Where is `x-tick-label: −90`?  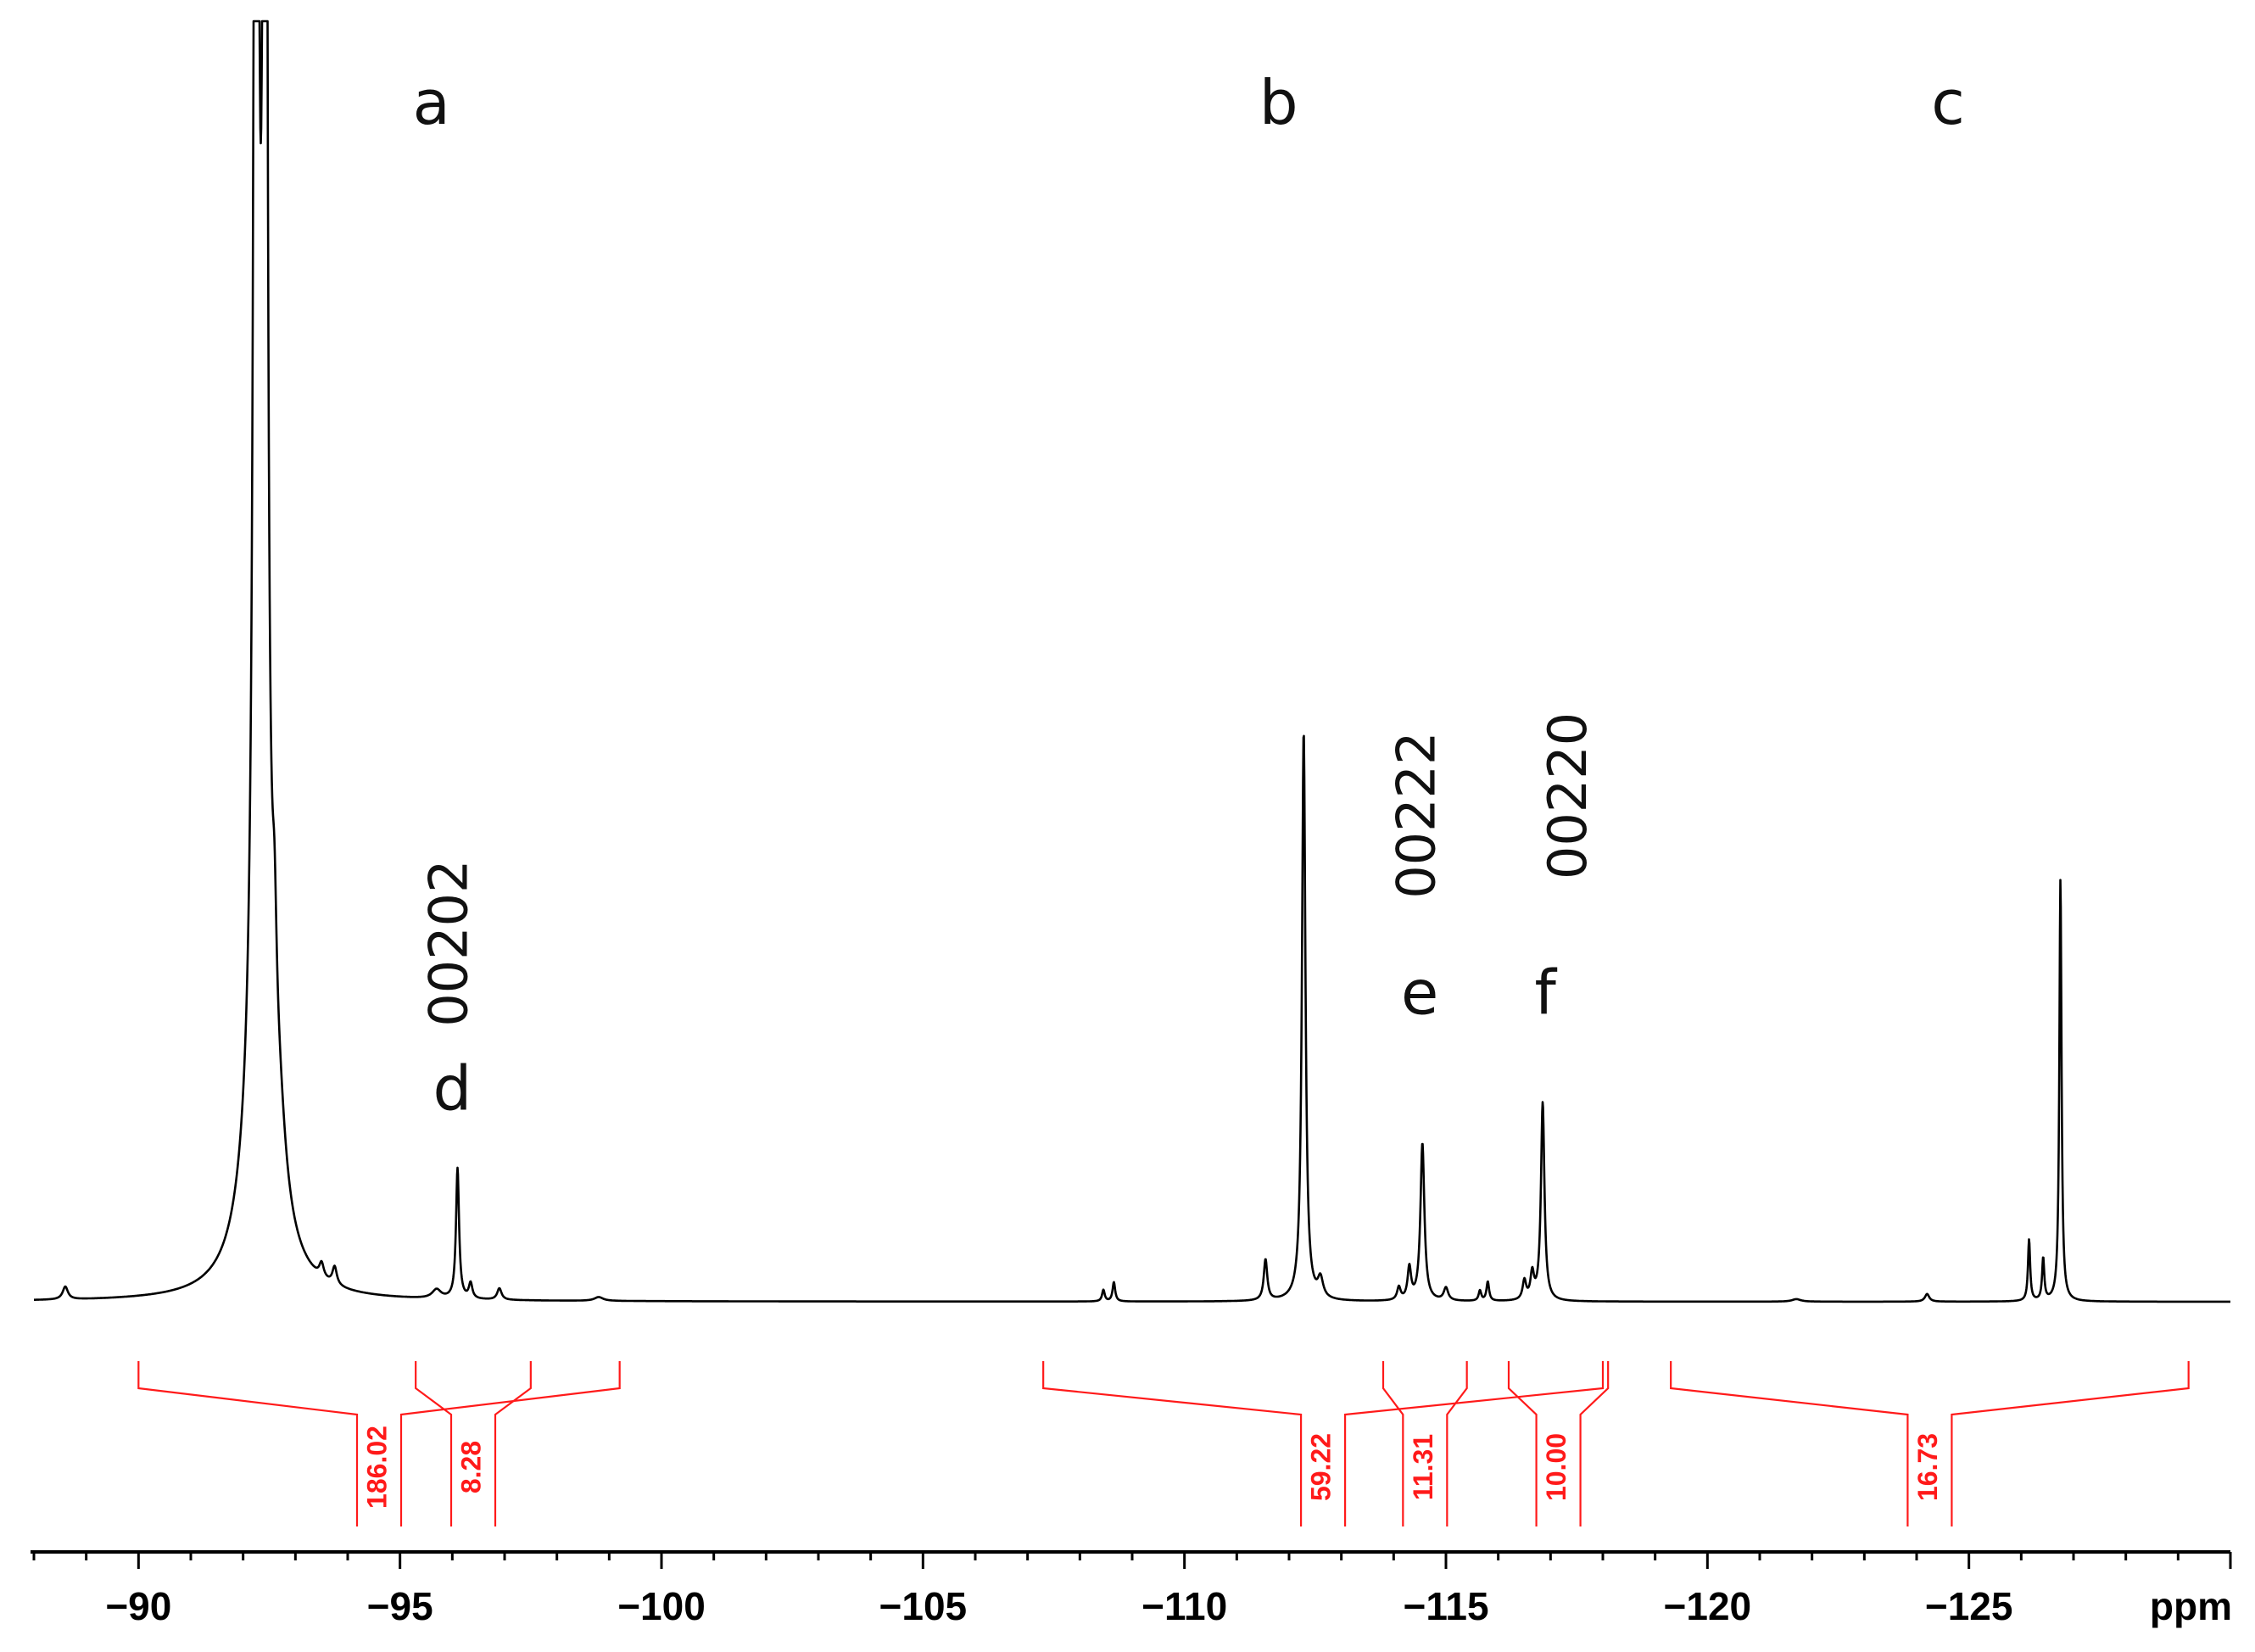
x-tick-label: −90 is located at coordinates (138, 1606).